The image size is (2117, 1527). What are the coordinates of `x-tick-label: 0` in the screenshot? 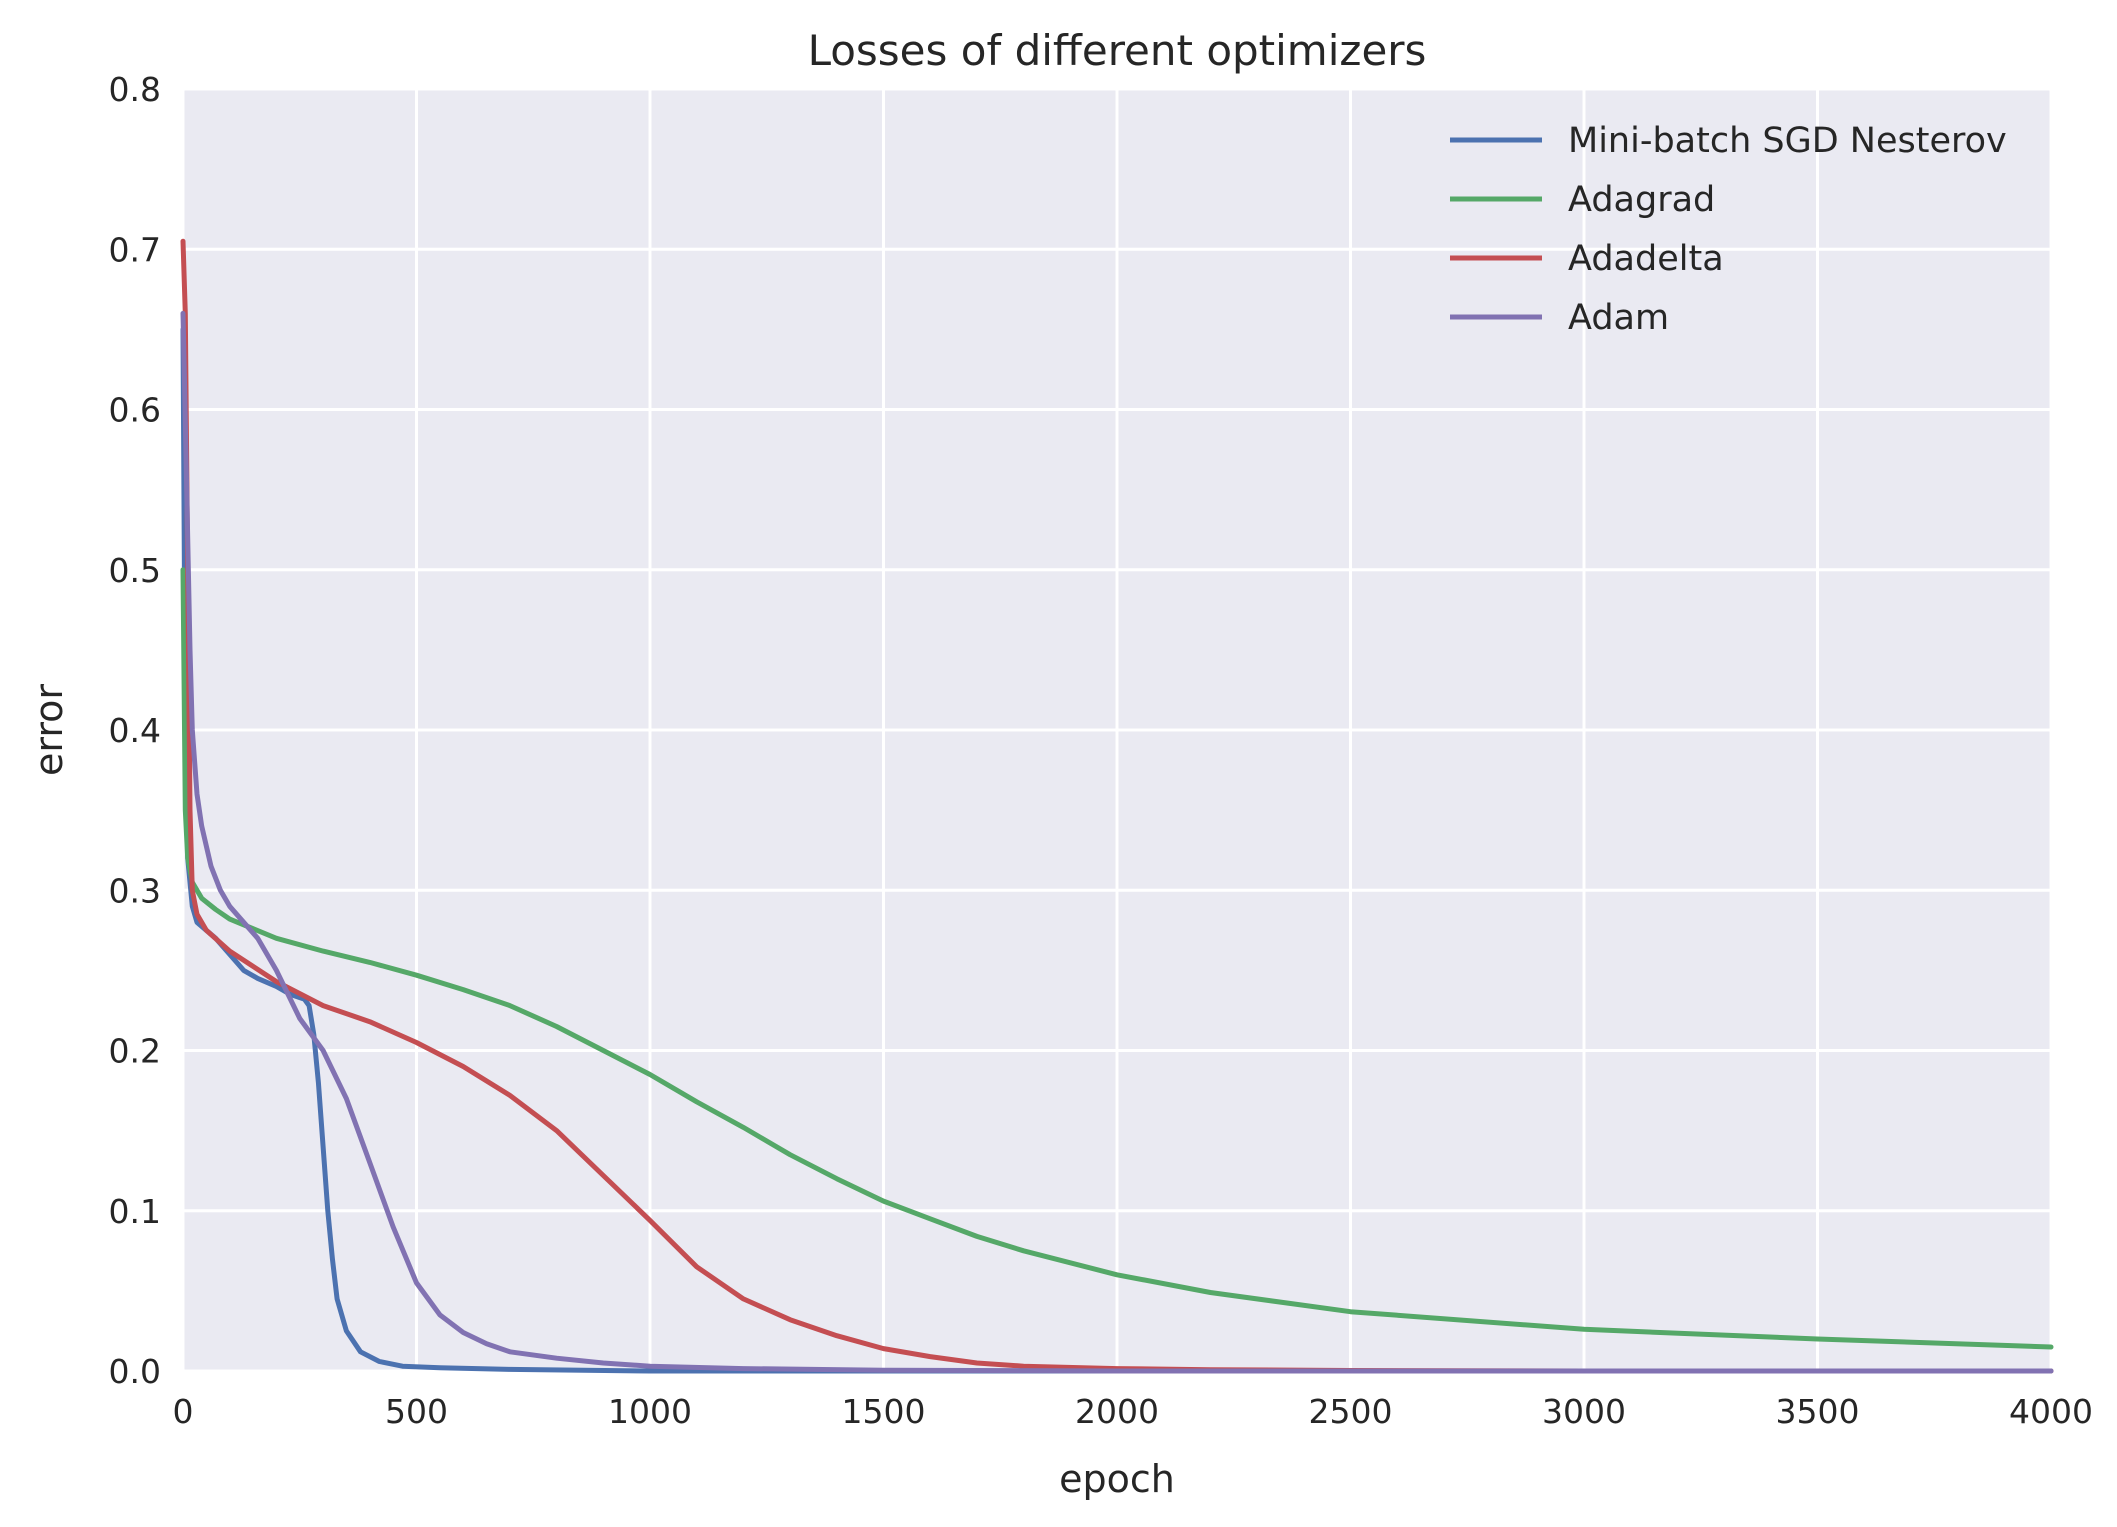 It's located at (183, 1411).